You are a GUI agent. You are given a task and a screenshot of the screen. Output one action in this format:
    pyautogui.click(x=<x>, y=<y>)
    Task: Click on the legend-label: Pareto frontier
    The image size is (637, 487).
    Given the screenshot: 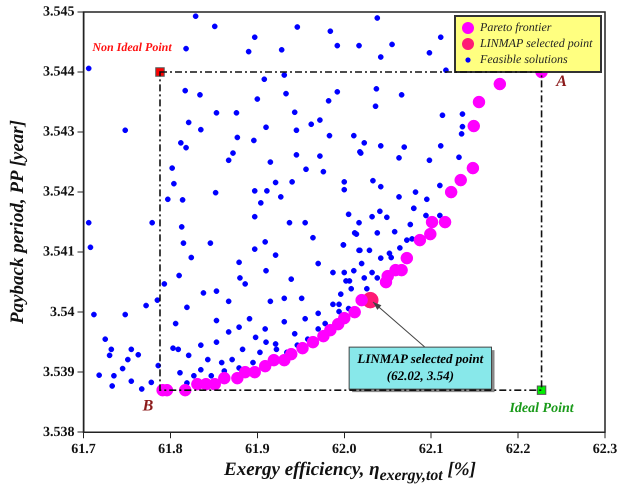 What is the action you would take?
    pyautogui.click(x=515, y=27)
    